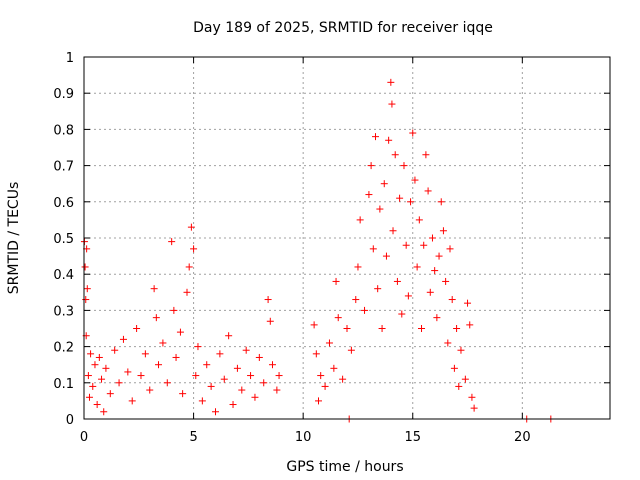 This screenshot has height=480, width=640. I want to click on y-tick-label: 0.2, so click(63, 348).